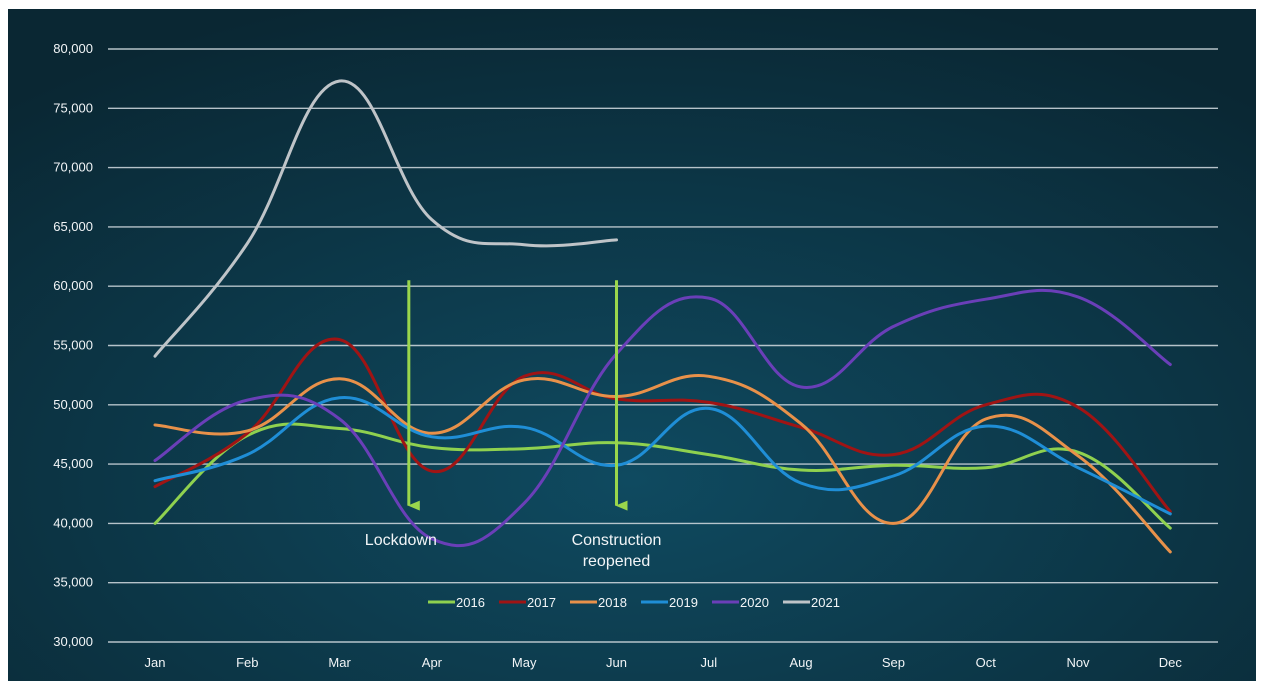 The image size is (1261, 687). What do you see at coordinates (73, 641) in the screenshot?
I see `y-tick-label: 30,000` at bounding box center [73, 641].